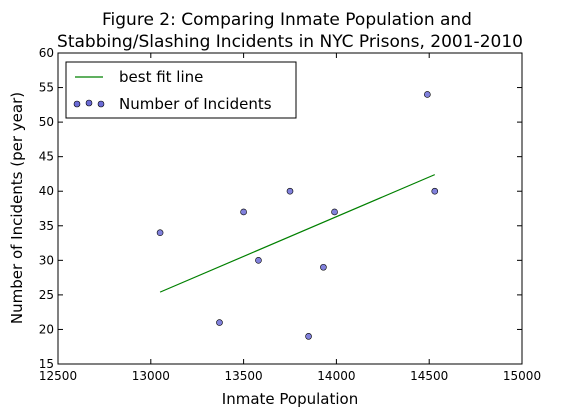 This screenshot has height=418, width=568. Describe the element at coordinates (151, 376) in the screenshot. I see `x-tick-label: 13000` at that location.